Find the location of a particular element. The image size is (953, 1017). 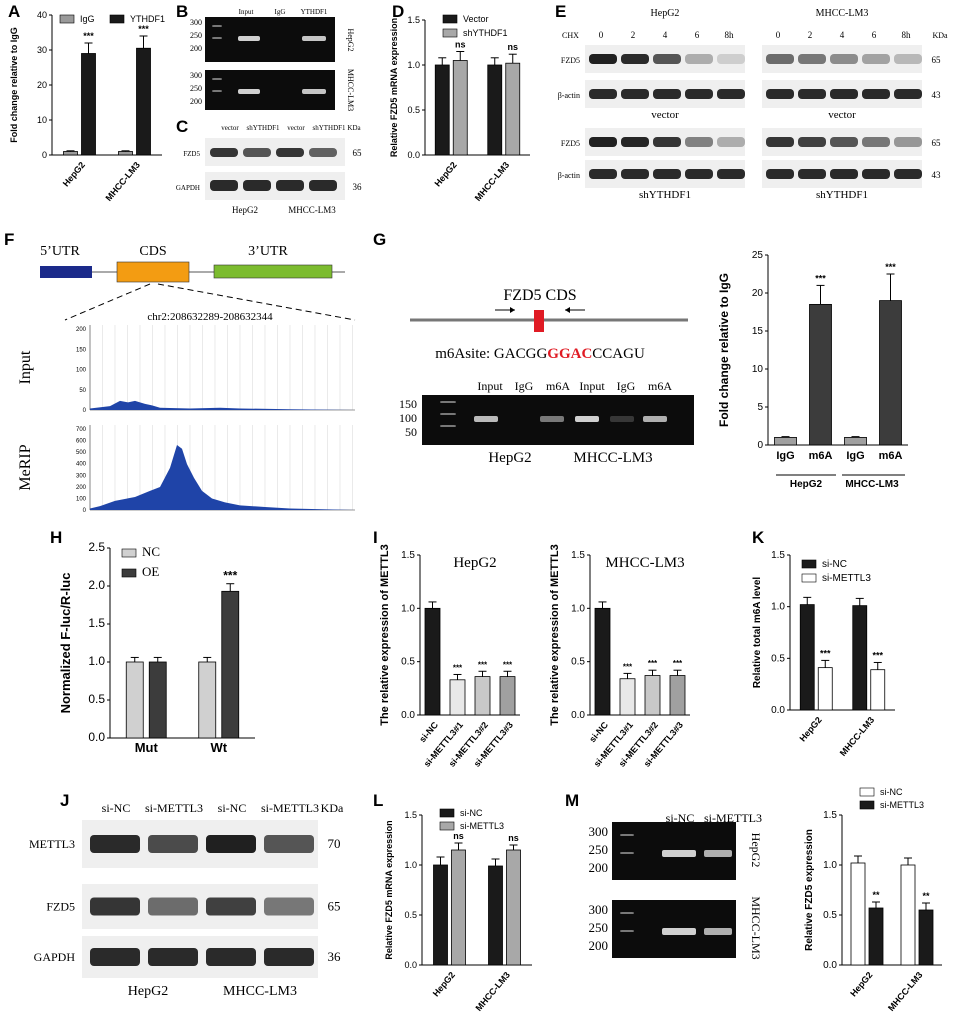

I1-ytick-label: 1.5 is located at coordinates (408, 555).